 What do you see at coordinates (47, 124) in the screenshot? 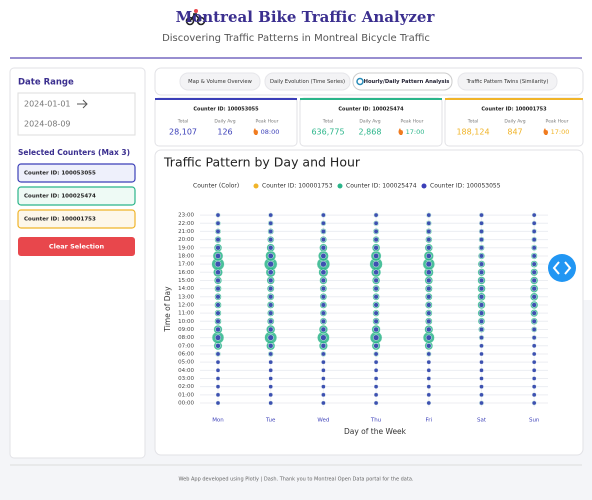
I see `end-date: 2024-08-09` at bounding box center [47, 124].